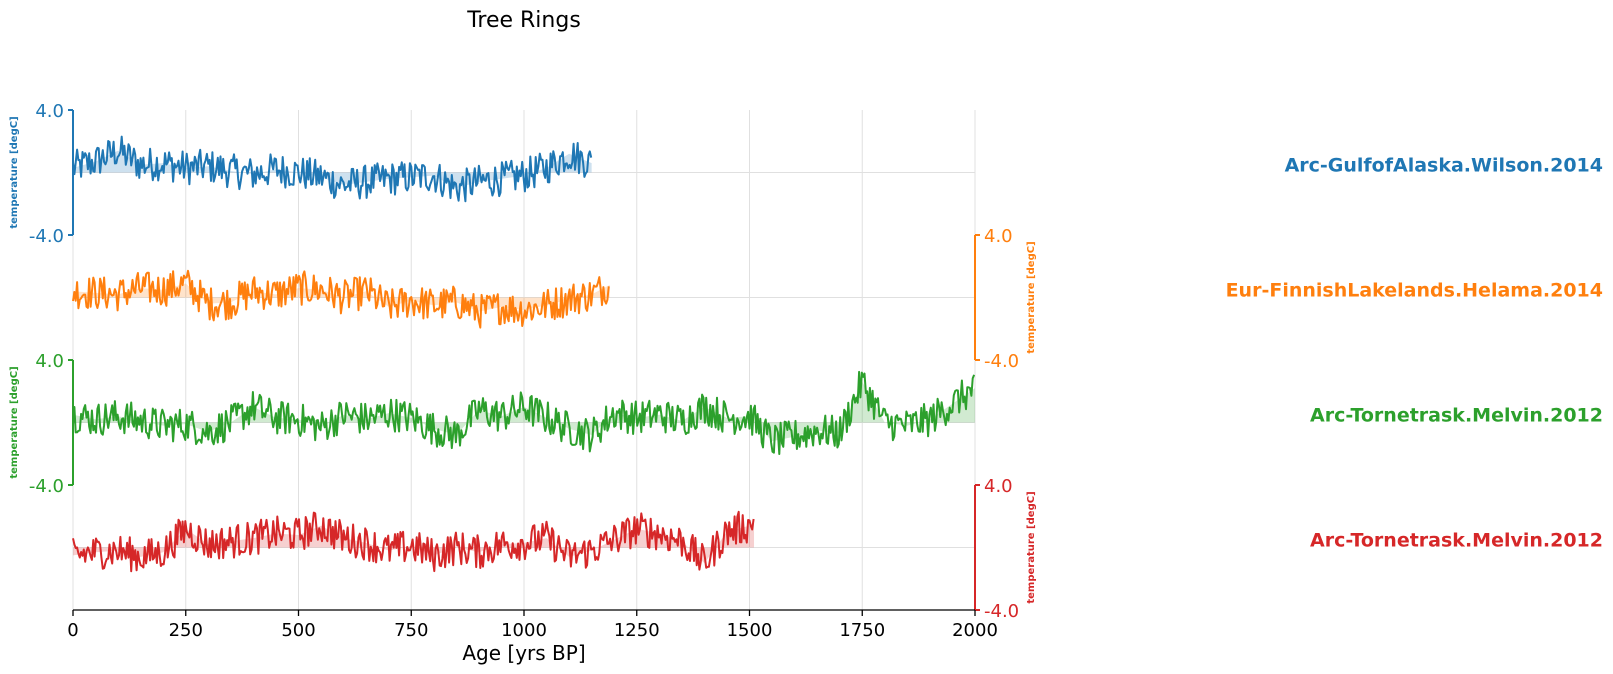 This screenshot has height=674, width=1613. I want to click on x-tick-label: 250, so click(186, 630).